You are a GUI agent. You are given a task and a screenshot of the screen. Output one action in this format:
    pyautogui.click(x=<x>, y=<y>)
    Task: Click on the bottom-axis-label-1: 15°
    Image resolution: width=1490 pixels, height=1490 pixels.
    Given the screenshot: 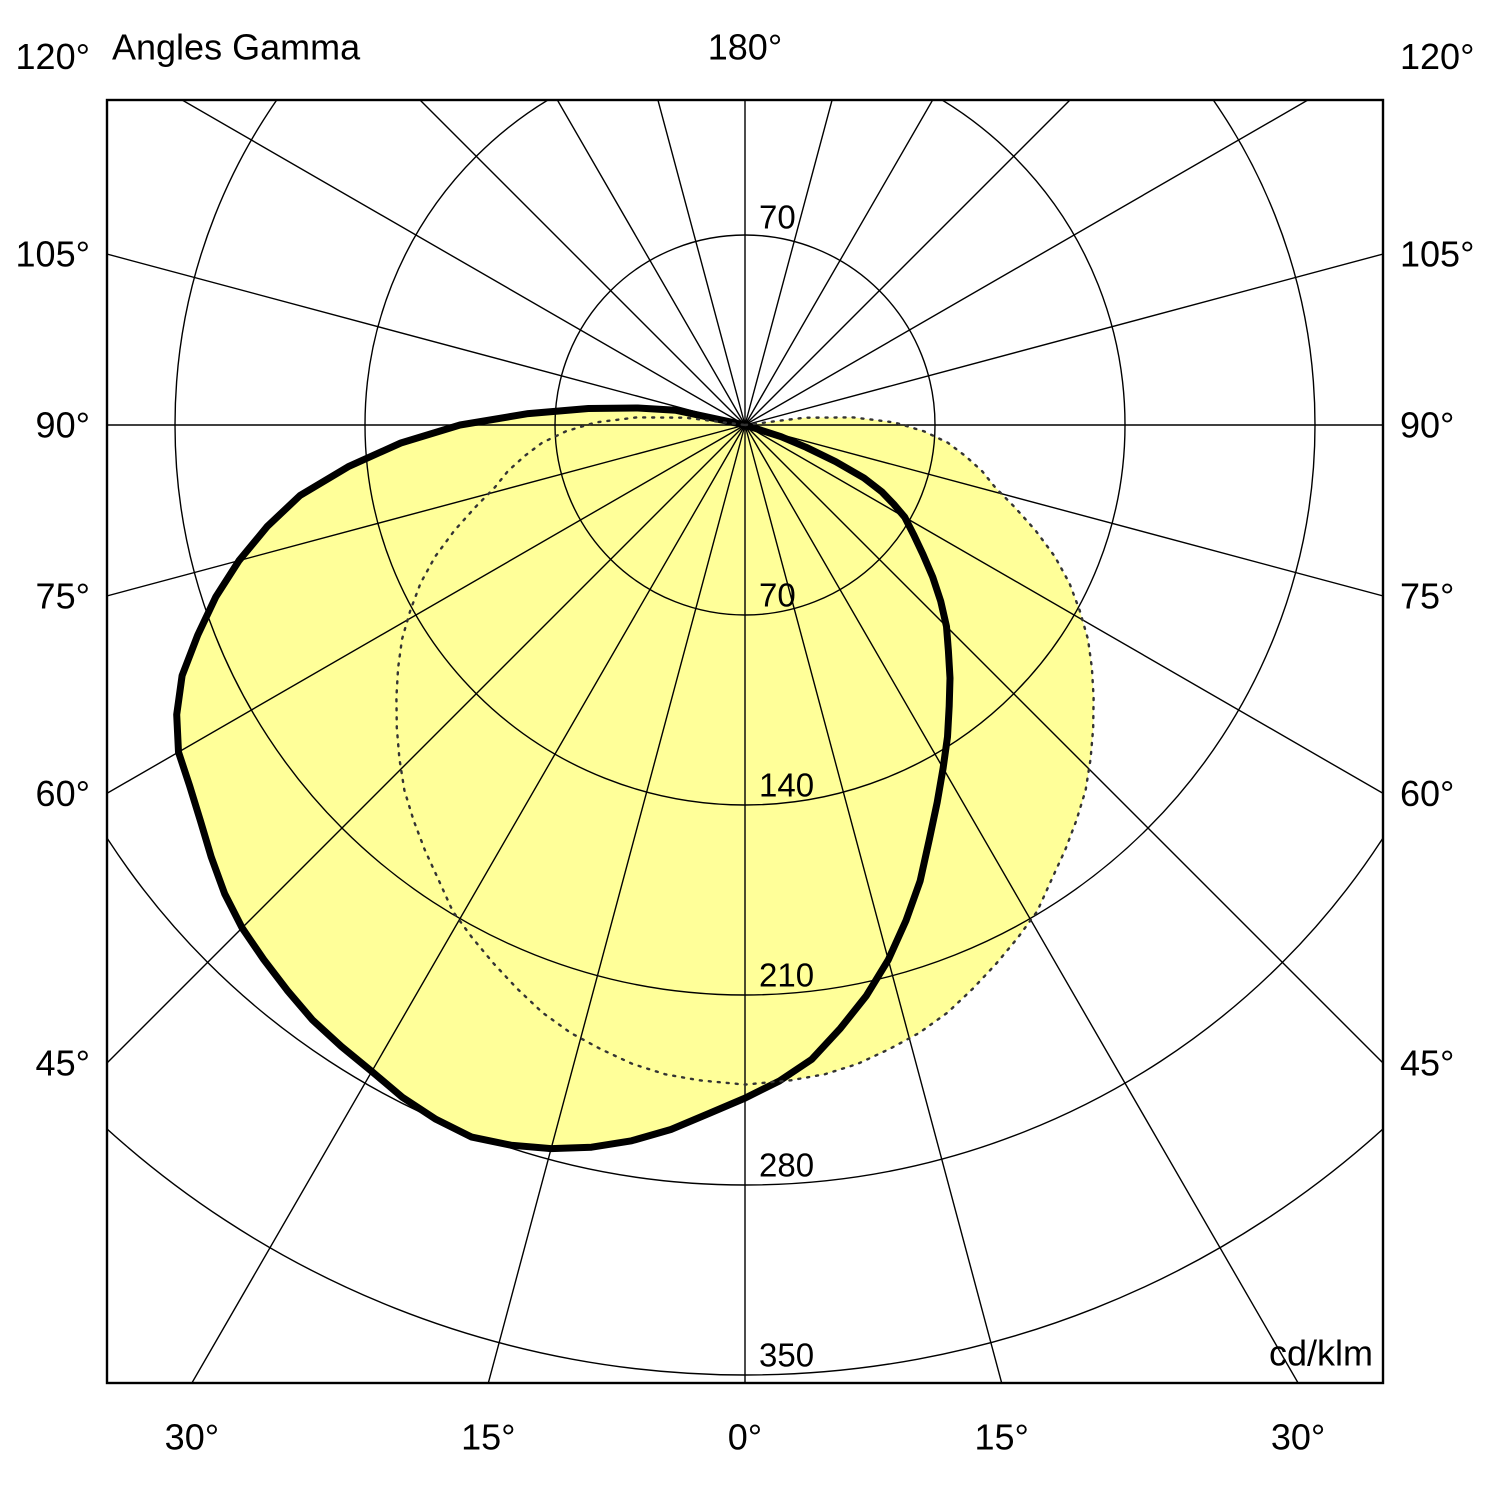 What is the action you would take?
    pyautogui.click(x=488, y=1437)
    